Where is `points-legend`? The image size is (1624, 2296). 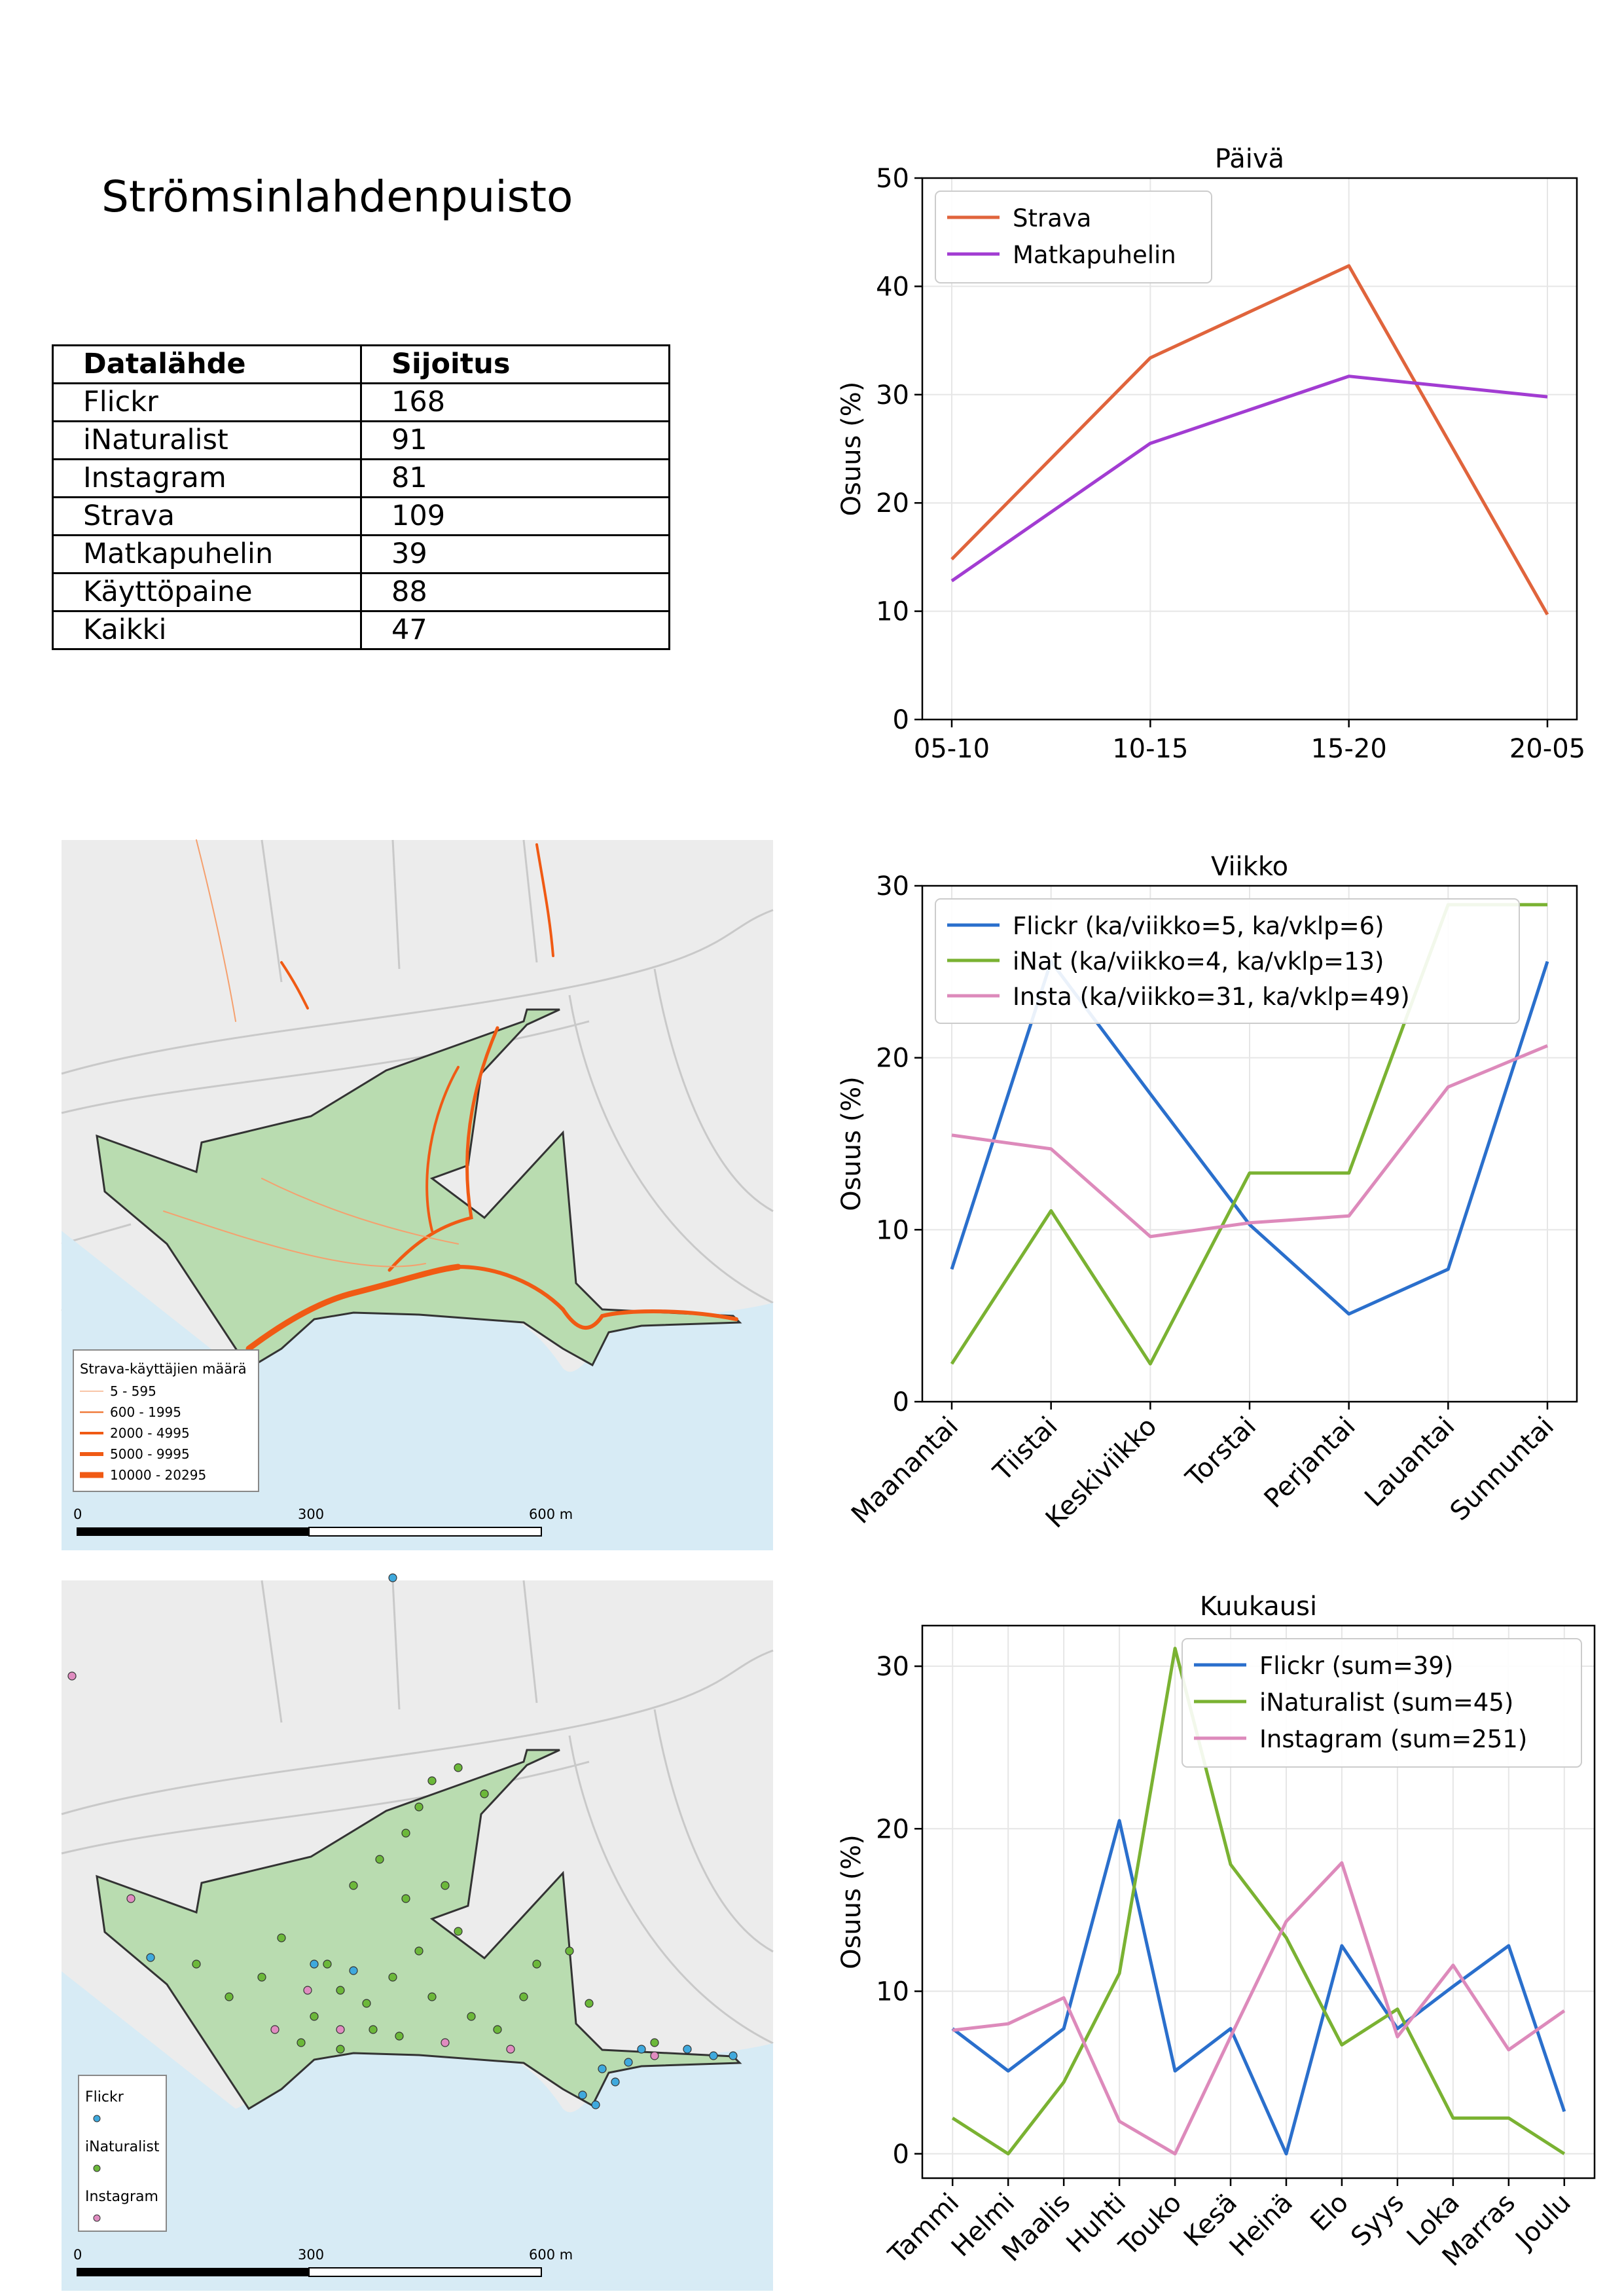 points-legend is located at coordinates (122, 2153).